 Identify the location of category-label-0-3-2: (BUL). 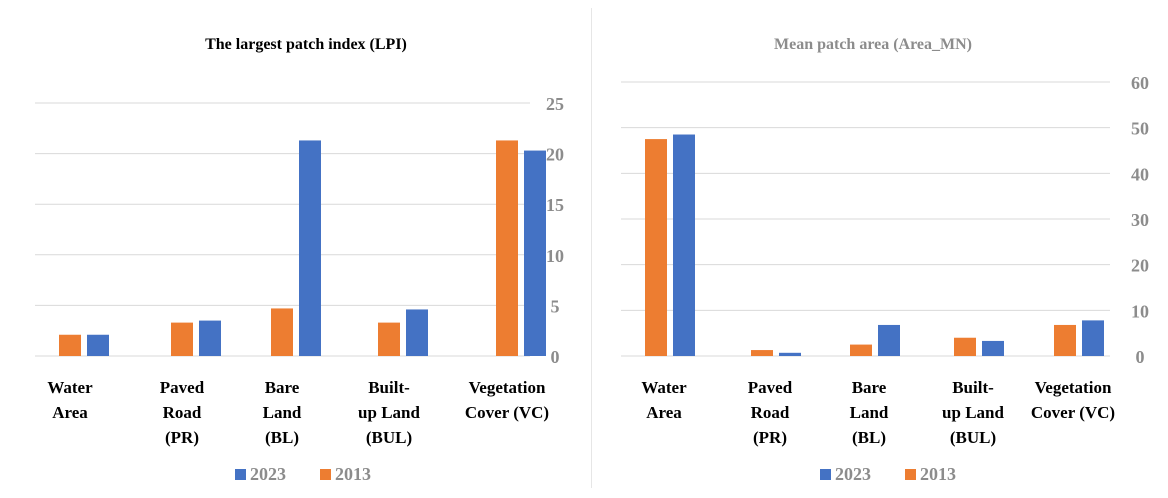
(389, 437).